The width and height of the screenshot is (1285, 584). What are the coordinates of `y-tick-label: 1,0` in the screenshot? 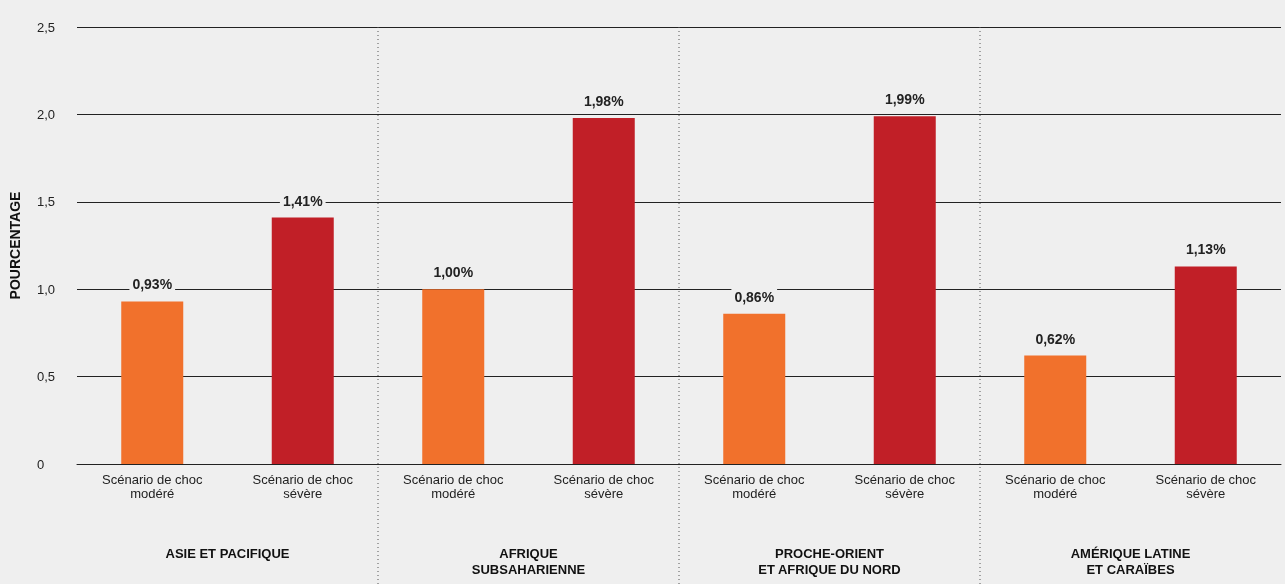 It's located at (46, 289).